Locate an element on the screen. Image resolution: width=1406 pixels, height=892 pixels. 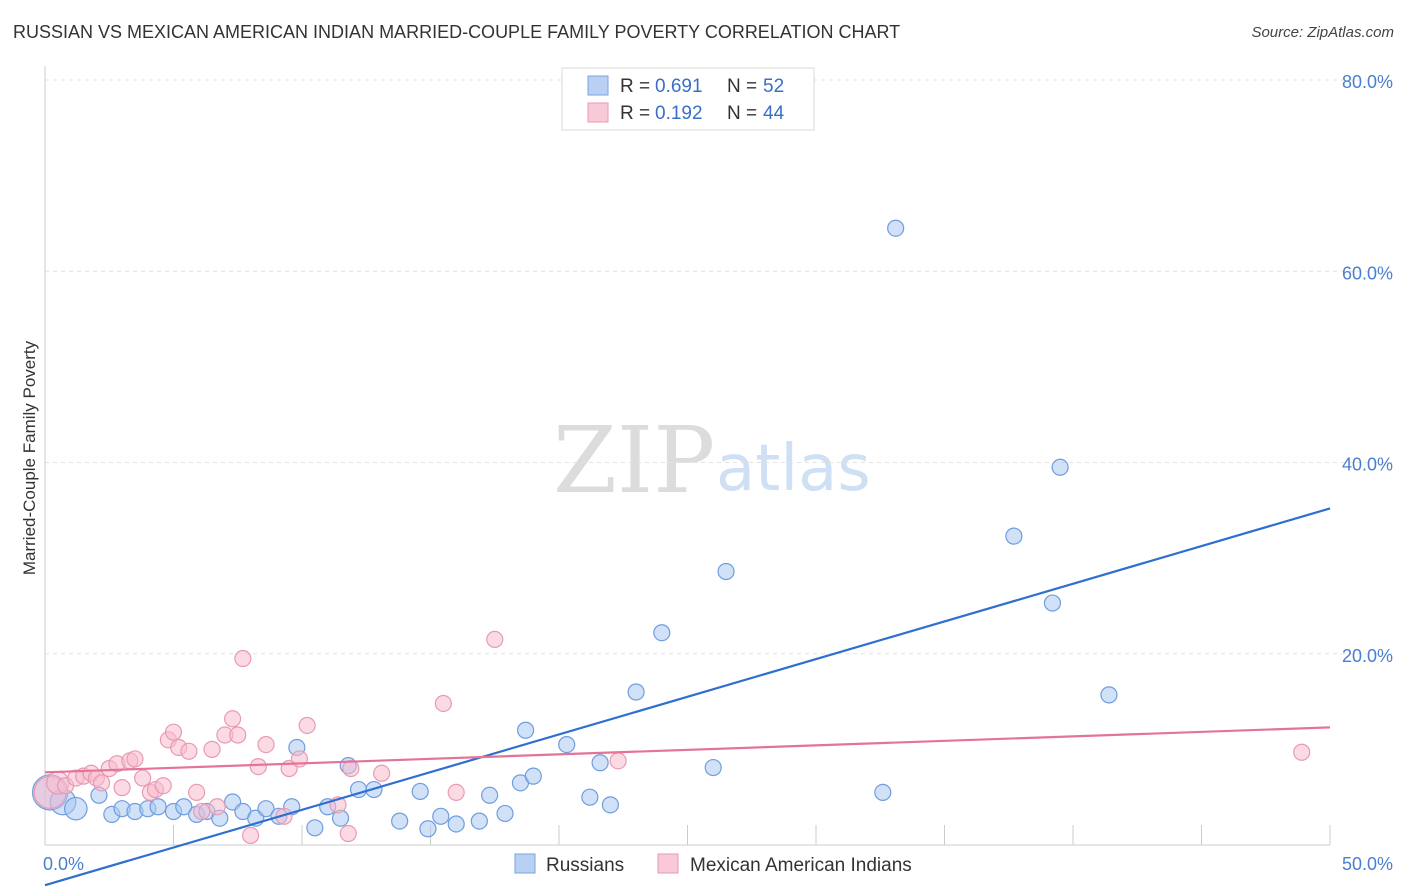
bottom-legend-label-mexican-american-indians: Mexican American Indians is located at coordinates (801, 865).